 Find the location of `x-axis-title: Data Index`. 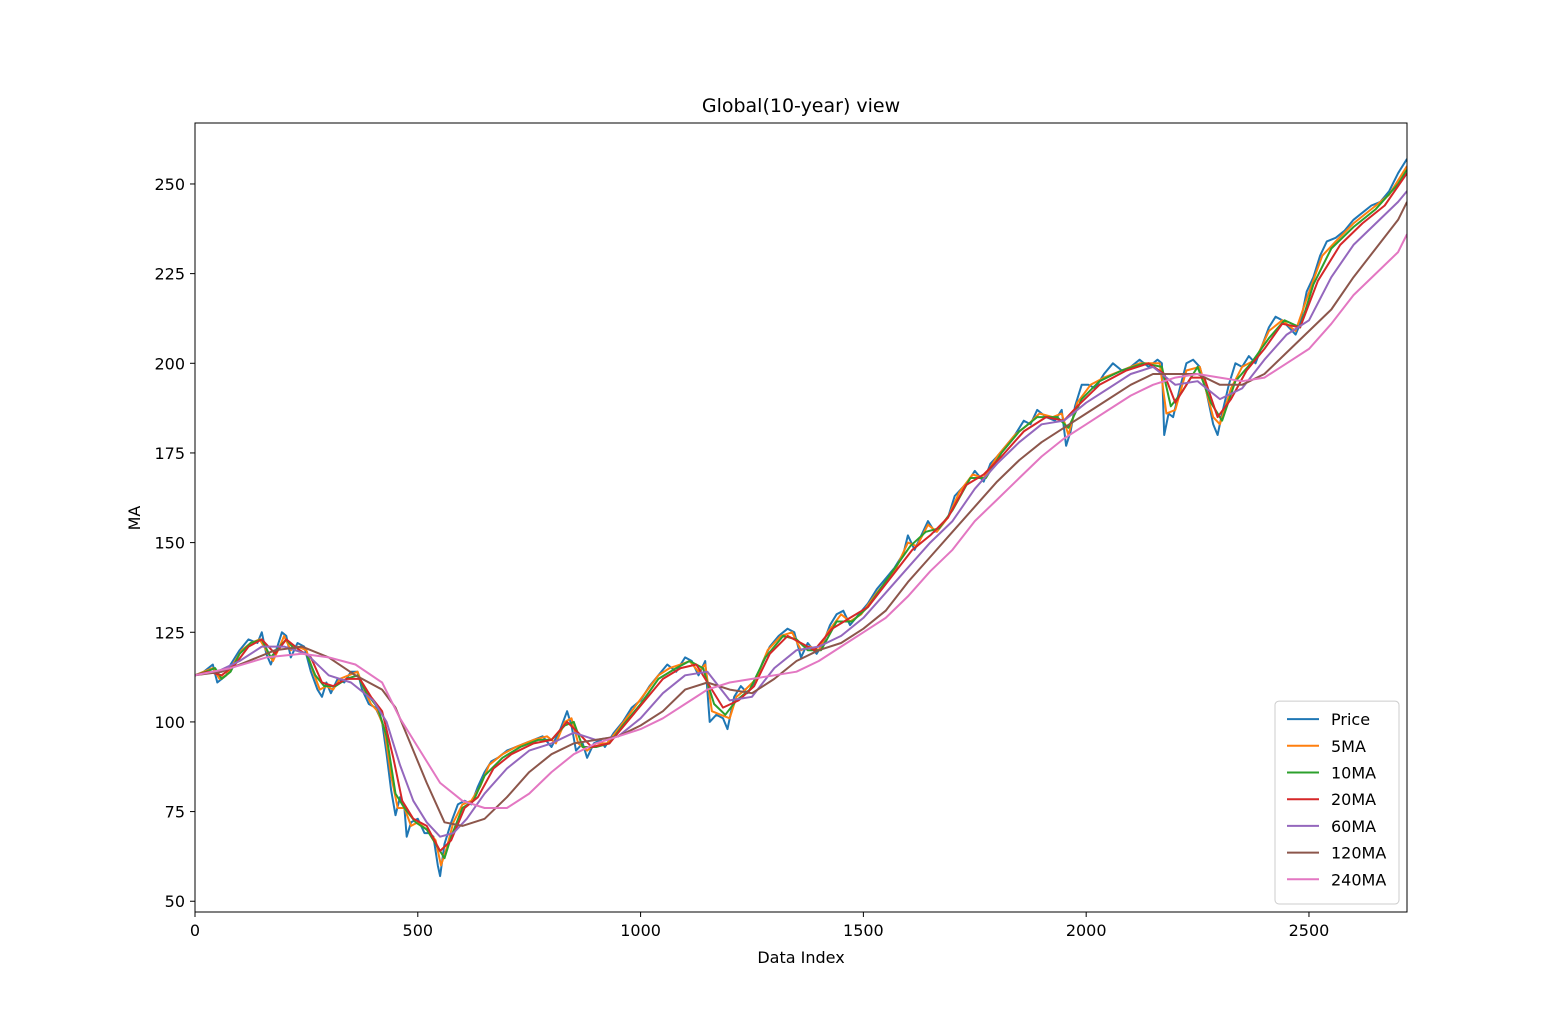

x-axis-title: Data Index is located at coordinates (800, 957).